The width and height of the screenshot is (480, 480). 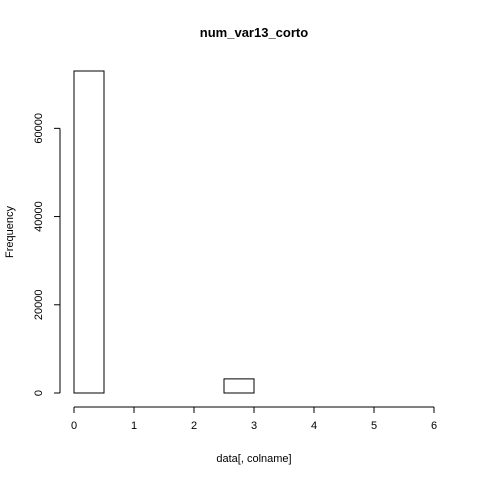 I want to click on x-tick-label-6: 6, so click(x=434, y=426).